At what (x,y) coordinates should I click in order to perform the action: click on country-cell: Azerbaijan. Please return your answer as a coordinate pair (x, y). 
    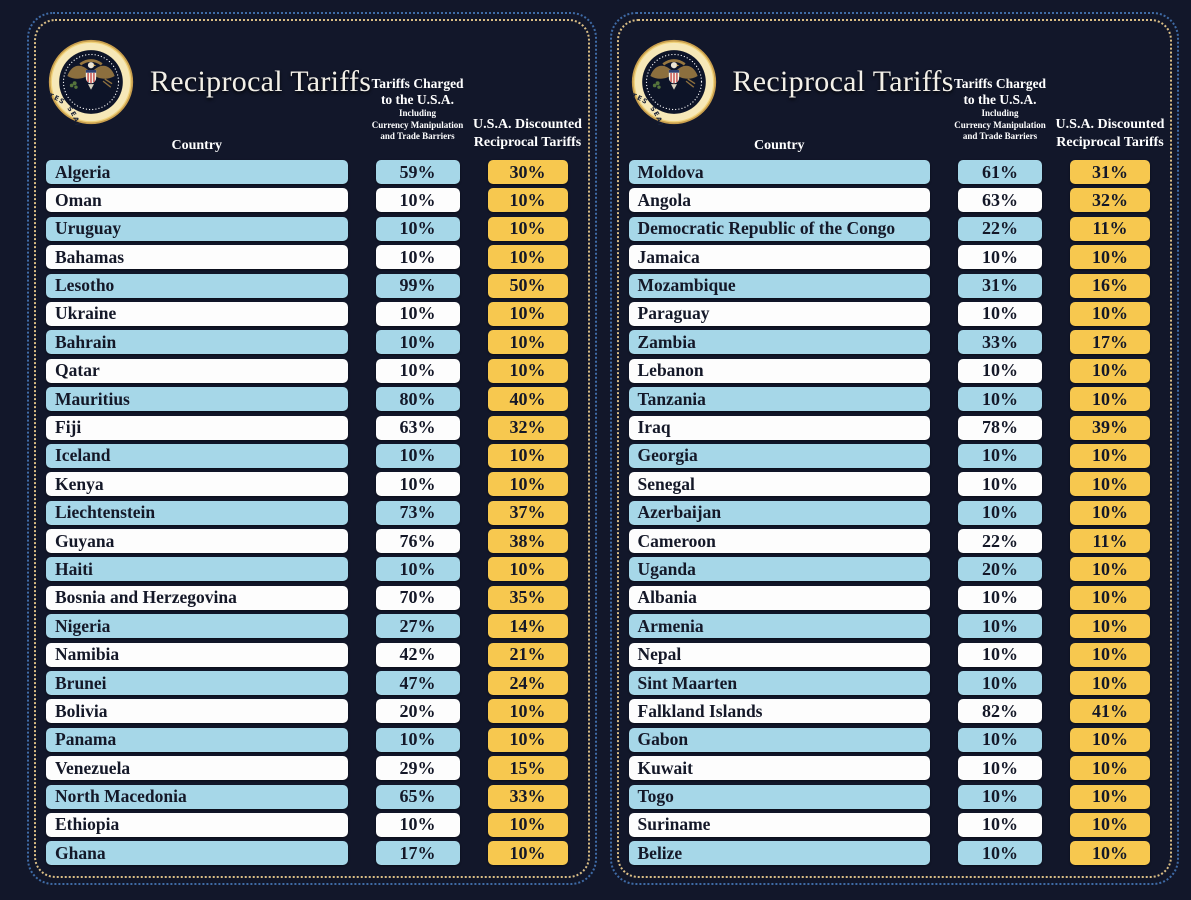
    Looking at the image, I should click on (779, 512).